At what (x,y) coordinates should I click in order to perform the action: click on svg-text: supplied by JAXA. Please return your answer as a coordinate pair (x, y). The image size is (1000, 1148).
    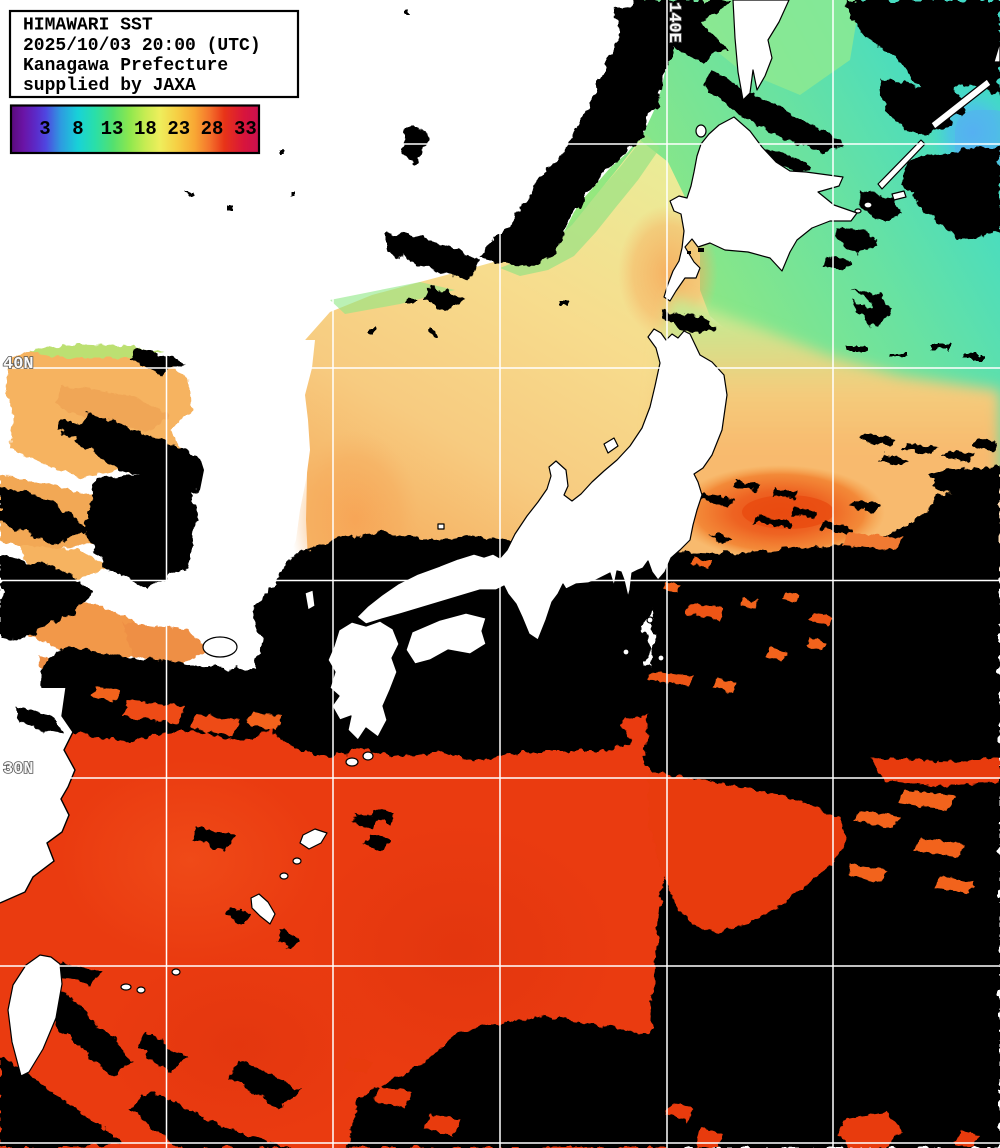
    Looking at the image, I should click on (109, 86).